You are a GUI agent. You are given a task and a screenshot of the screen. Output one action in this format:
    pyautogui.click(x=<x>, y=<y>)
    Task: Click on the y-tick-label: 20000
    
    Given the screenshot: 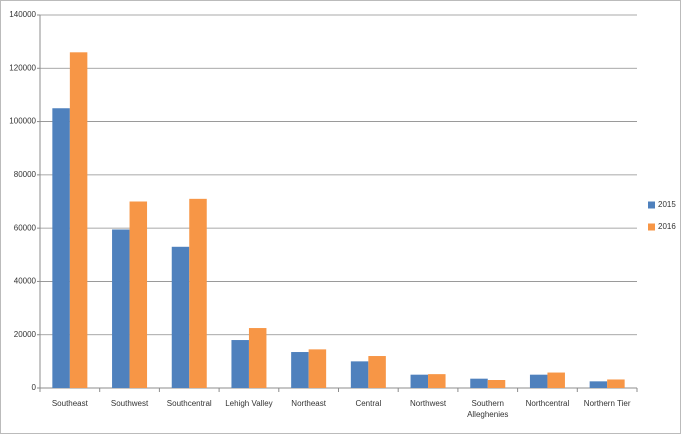 What is the action you would take?
    pyautogui.click(x=25, y=334)
    